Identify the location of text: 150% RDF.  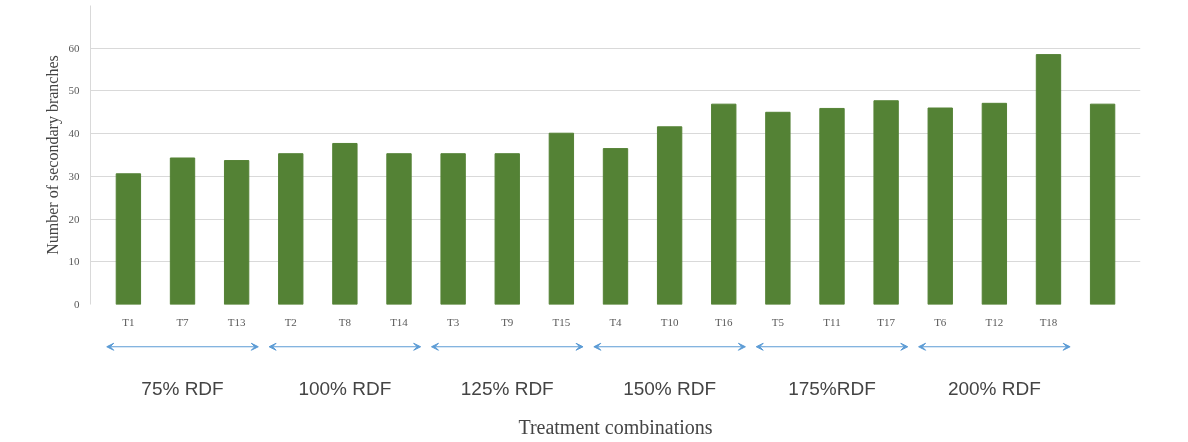
(670, 388).